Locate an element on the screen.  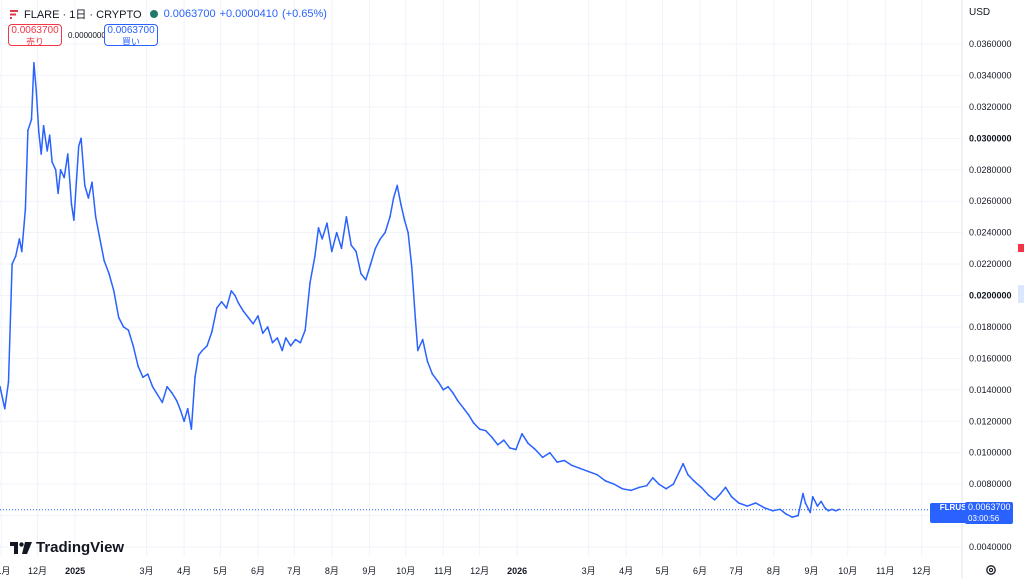
price-marker-blue is located at coordinates (1021, 294).